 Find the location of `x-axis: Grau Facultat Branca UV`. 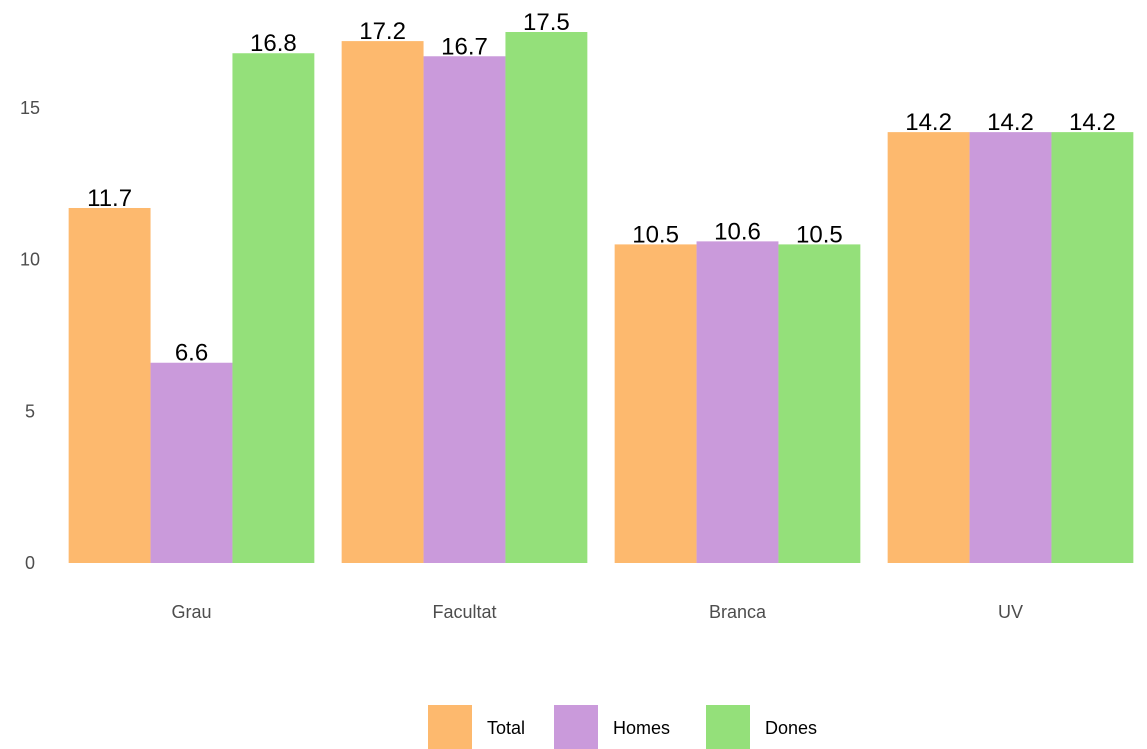

x-axis: Grau Facultat Branca UV is located at coordinates (597, 612).